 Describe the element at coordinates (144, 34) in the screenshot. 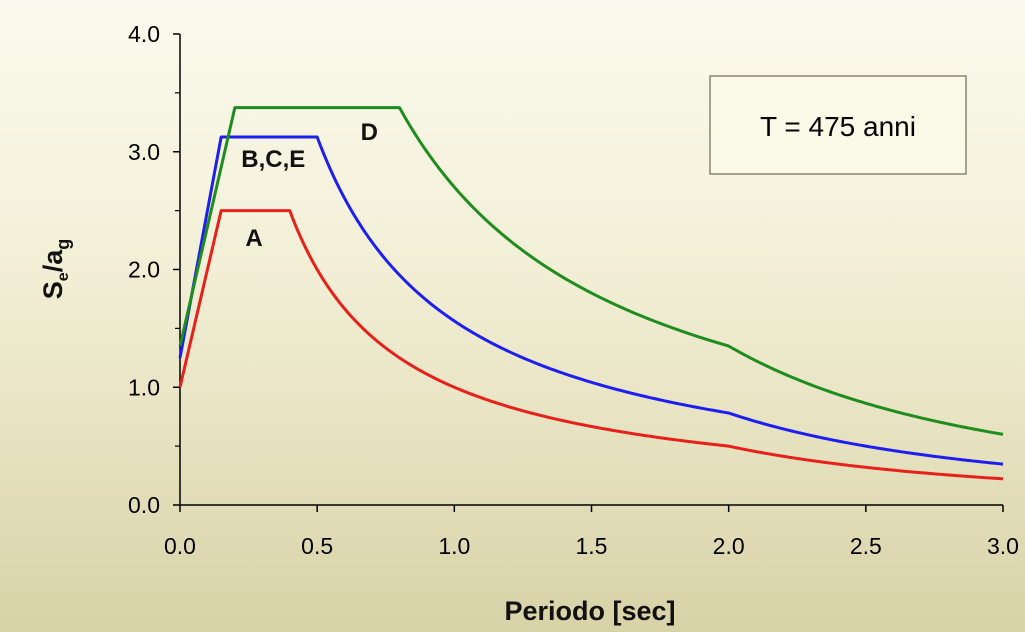

I see `y-tick-label: 4.0` at that location.